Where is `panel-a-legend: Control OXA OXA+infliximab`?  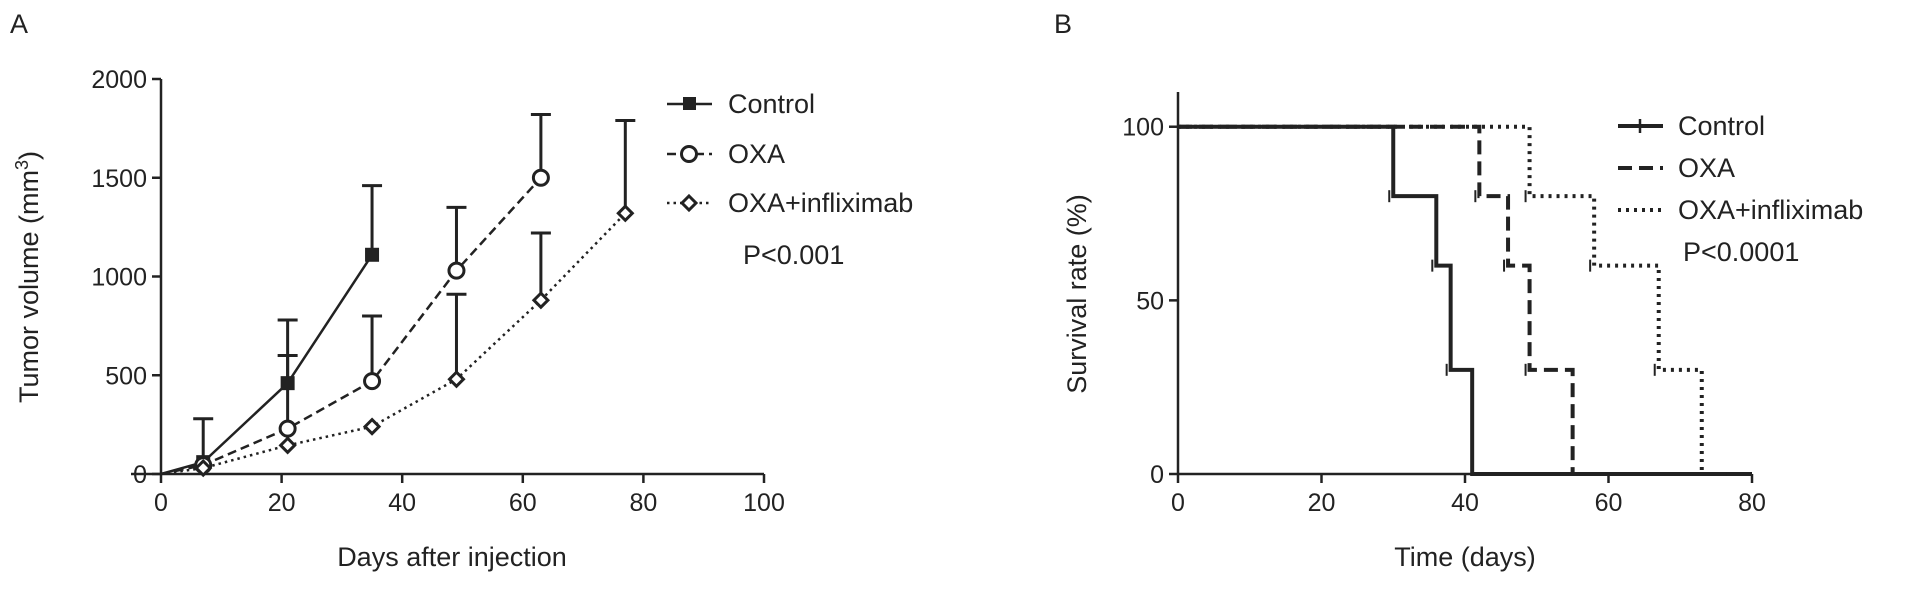
panel-a-legend: Control OXA OXA+infliximab is located at coordinates (790, 153).